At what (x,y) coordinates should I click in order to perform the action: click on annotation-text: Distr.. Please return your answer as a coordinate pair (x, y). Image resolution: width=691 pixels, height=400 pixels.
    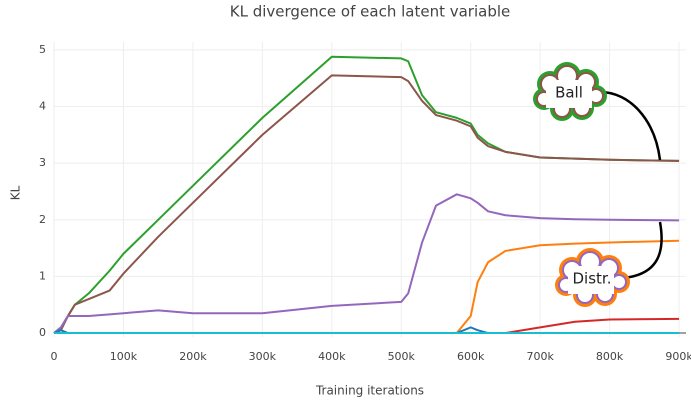
    Looking at the image, I should click on (592, 279).